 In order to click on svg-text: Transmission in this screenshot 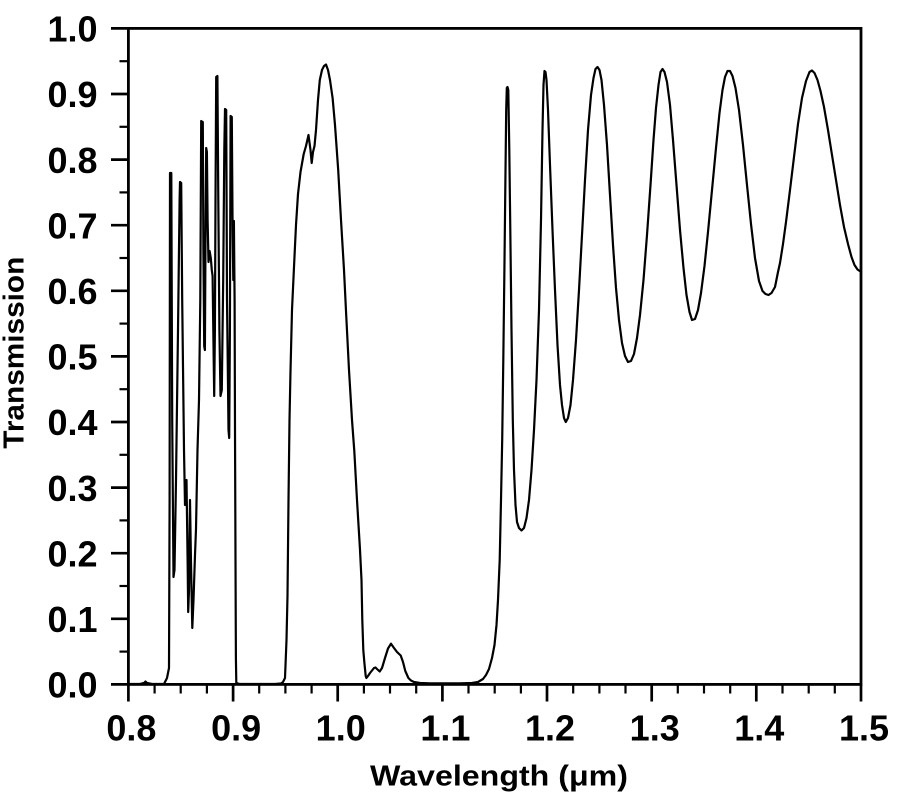, I will do `click(15, 353)`.